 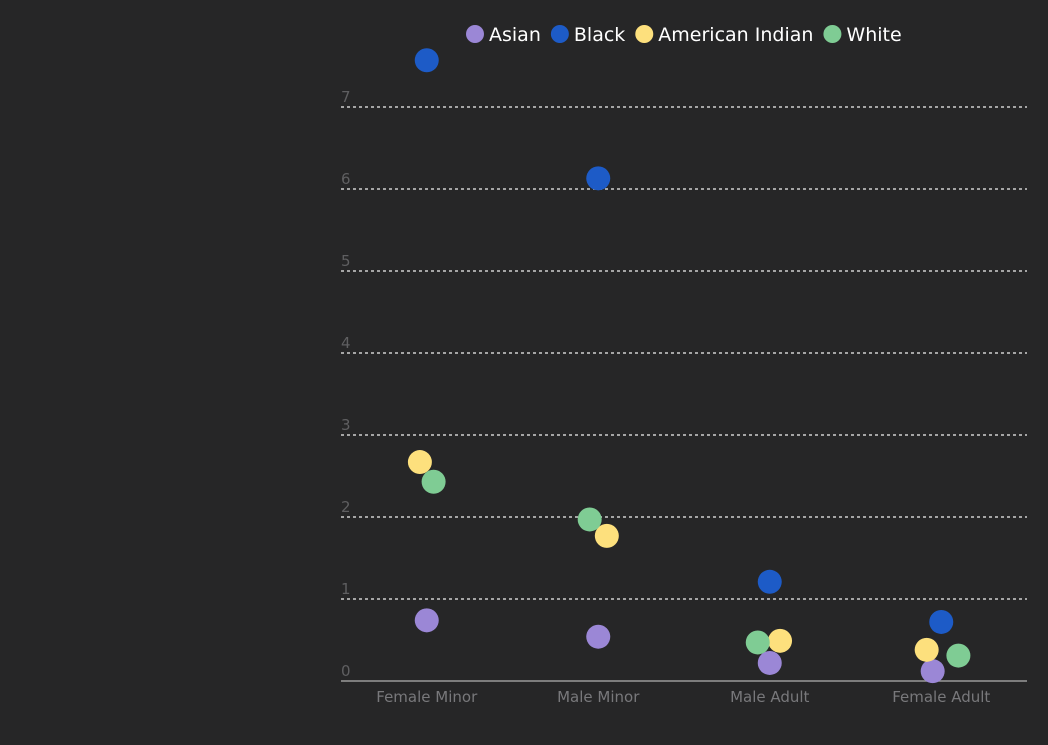 What do you see at coordinates (780, 640) in the screenshot?
I see `point-american-indian-male-adult` at bounding box center [780, 640].